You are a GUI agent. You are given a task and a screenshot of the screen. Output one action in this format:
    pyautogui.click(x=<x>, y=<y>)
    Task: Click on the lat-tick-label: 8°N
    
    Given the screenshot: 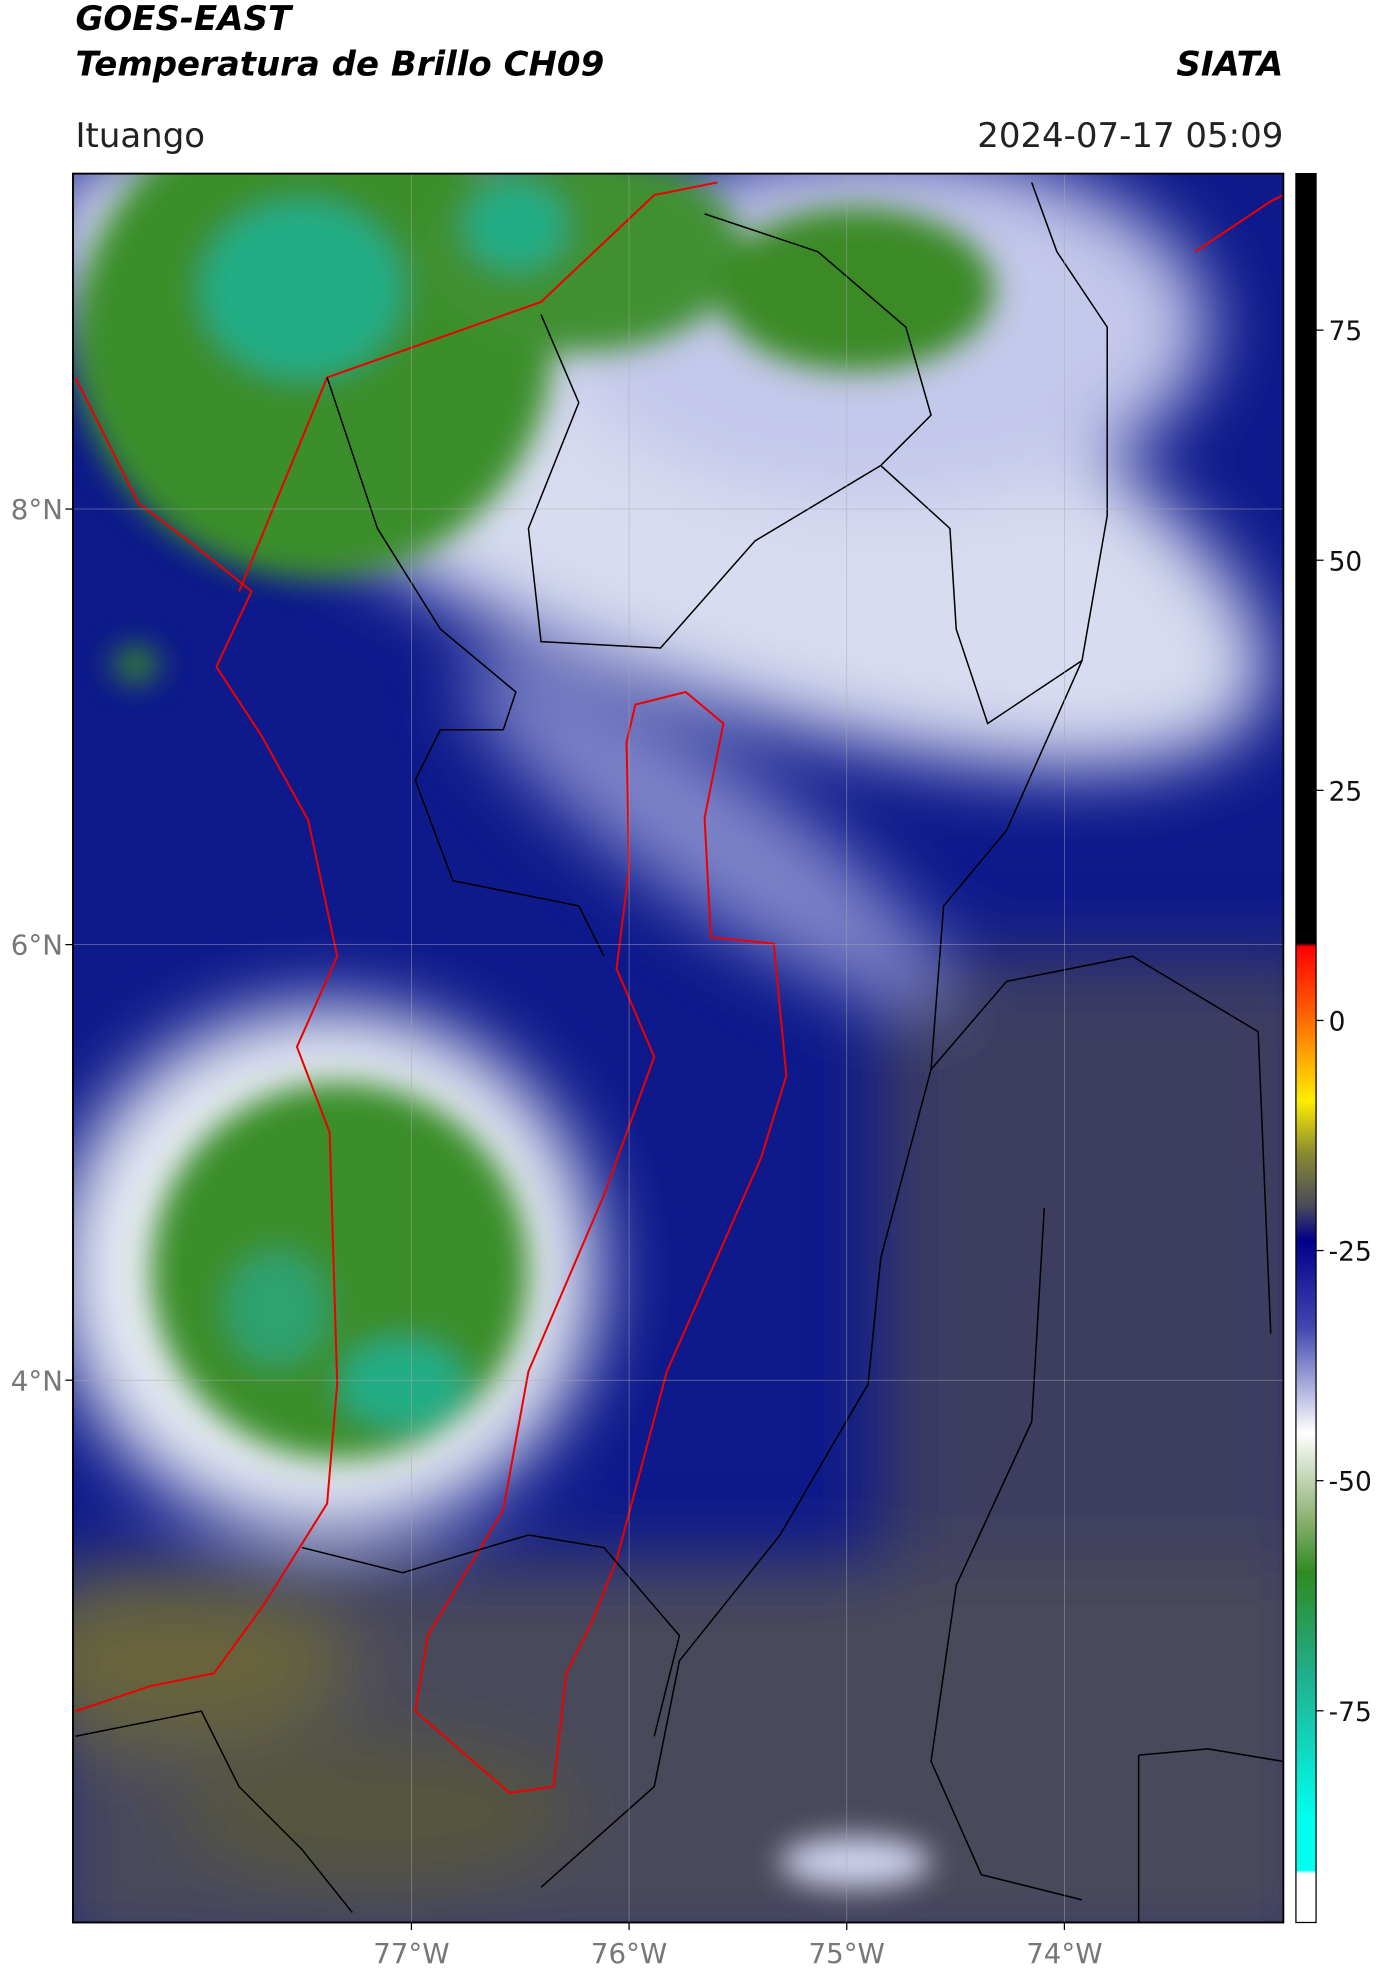 What is the action you would take?
    pyautogui.click(x=37, y=509)
    